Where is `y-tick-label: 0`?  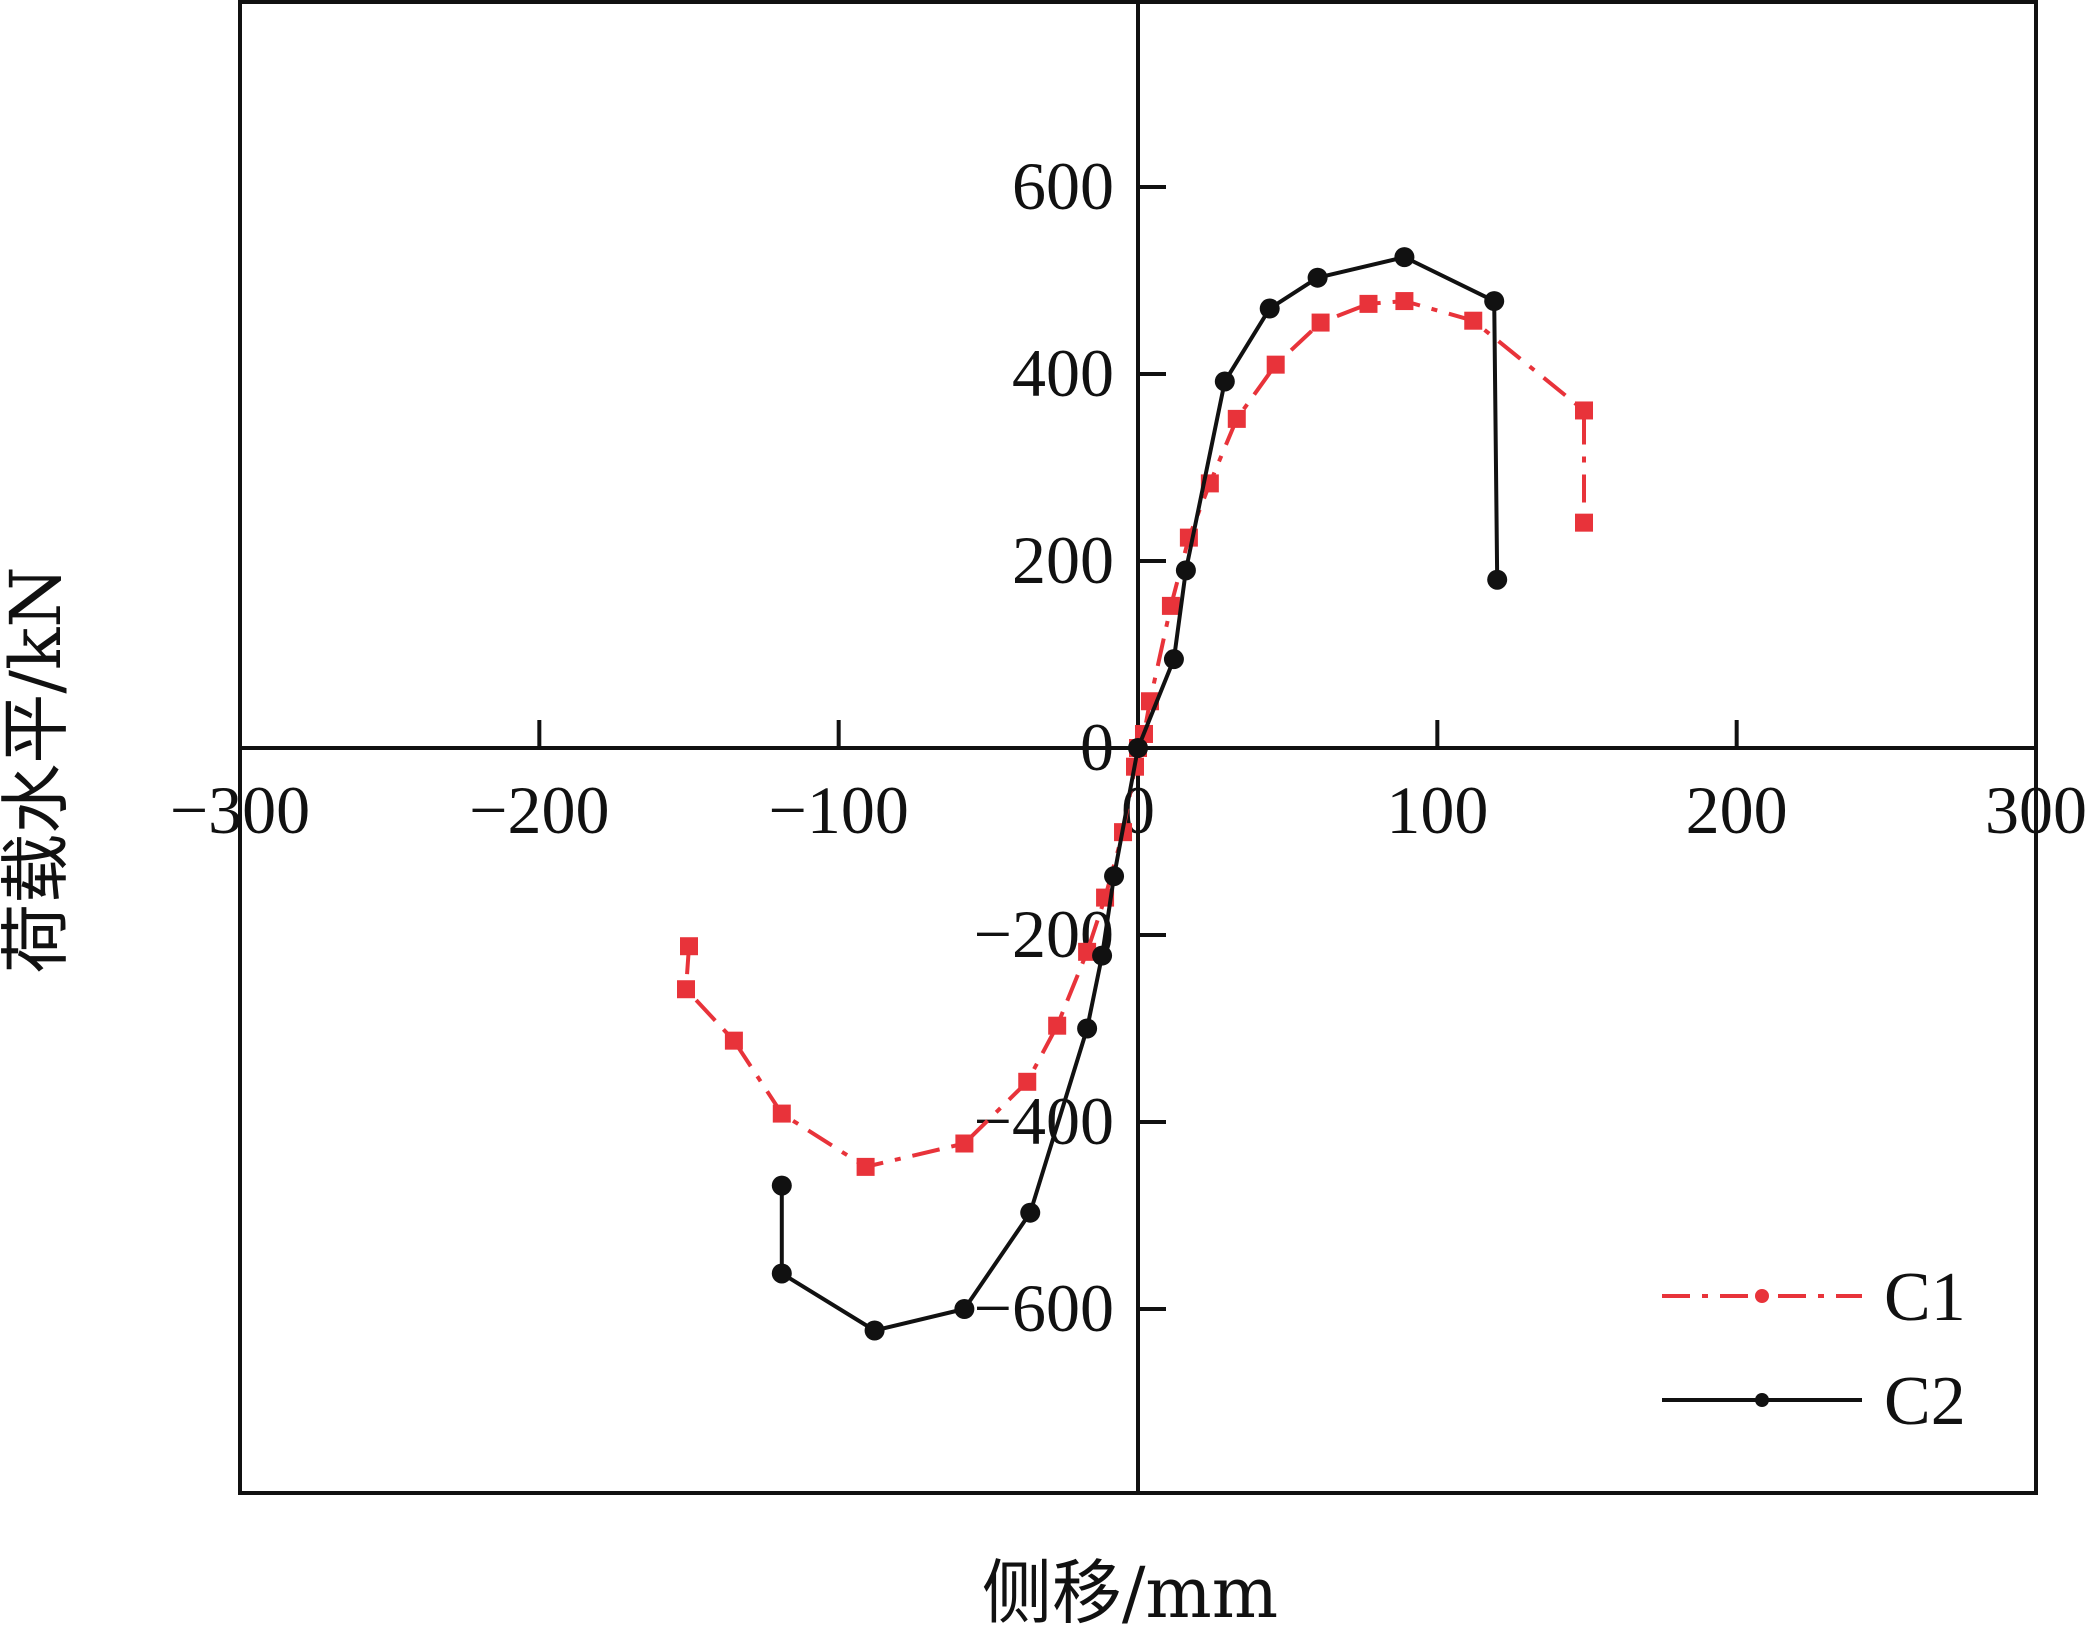
y-tick-label: 0 is located at coordinates (1097, 747).